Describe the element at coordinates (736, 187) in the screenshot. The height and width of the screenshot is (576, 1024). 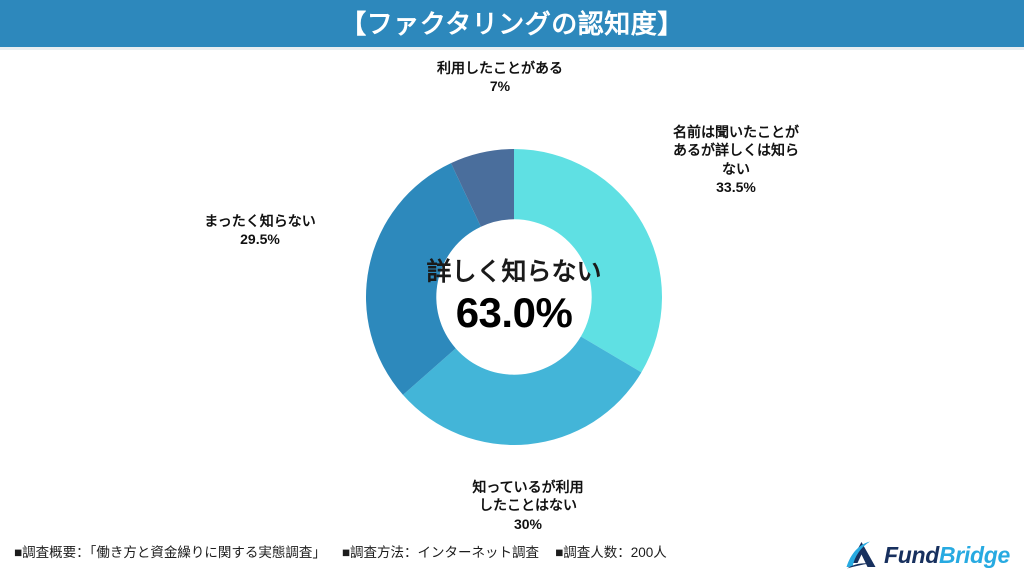
I see `callout-percent: 33.5%` at that location.